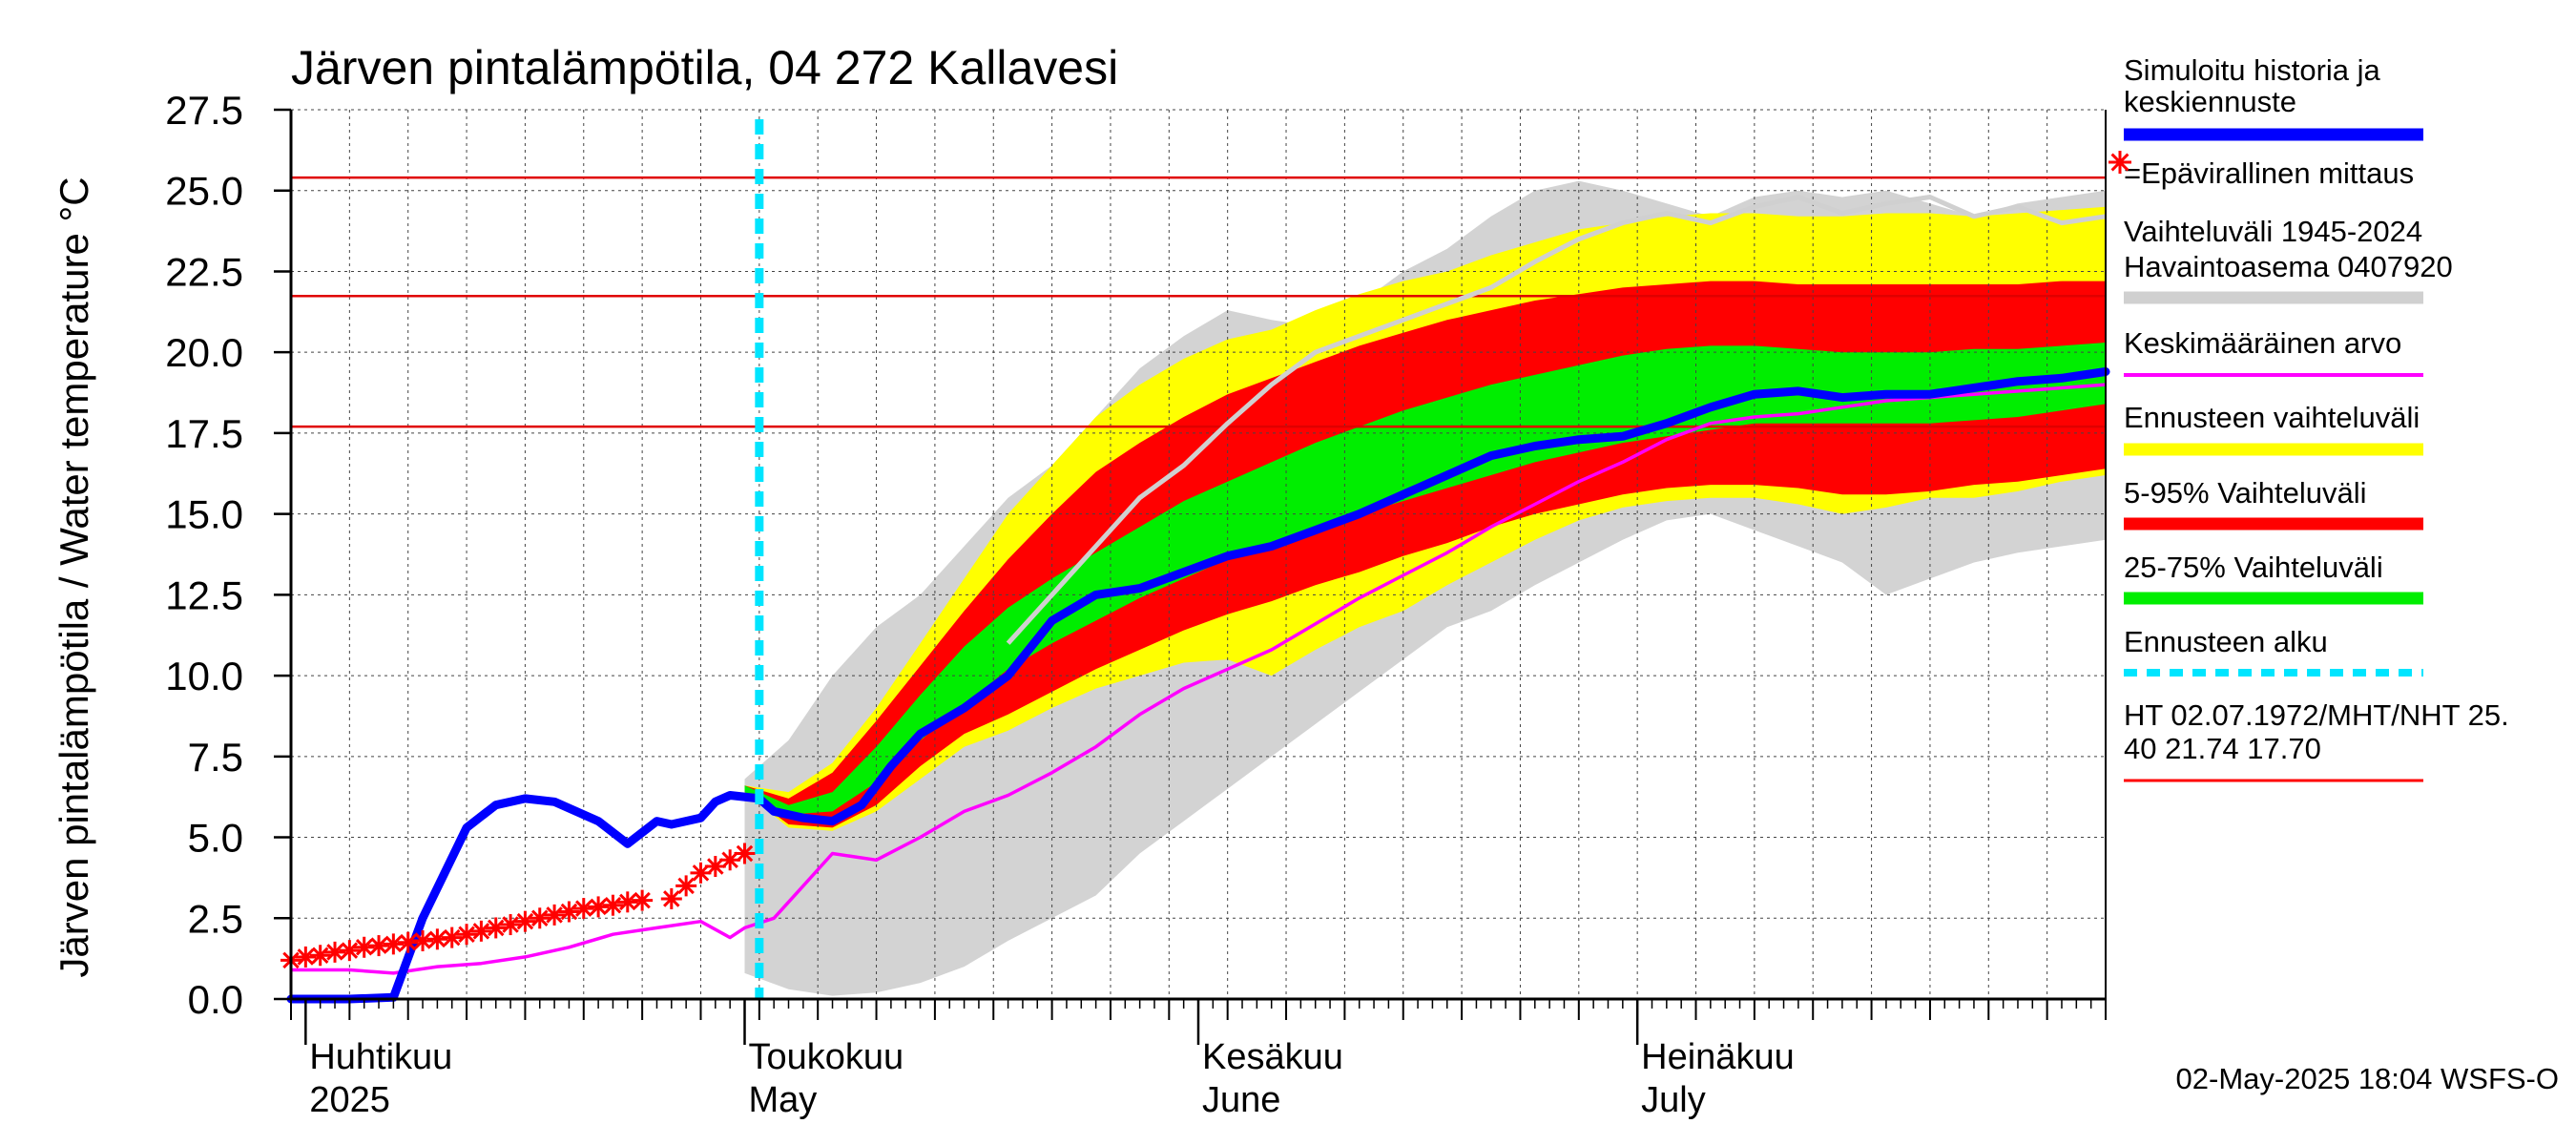 The image size is (2576, 1145). Describe the element at coordinates (2288, 267) in the screenshot. I see `legend-label-line2: Havaintoasema 0407920` at that location.